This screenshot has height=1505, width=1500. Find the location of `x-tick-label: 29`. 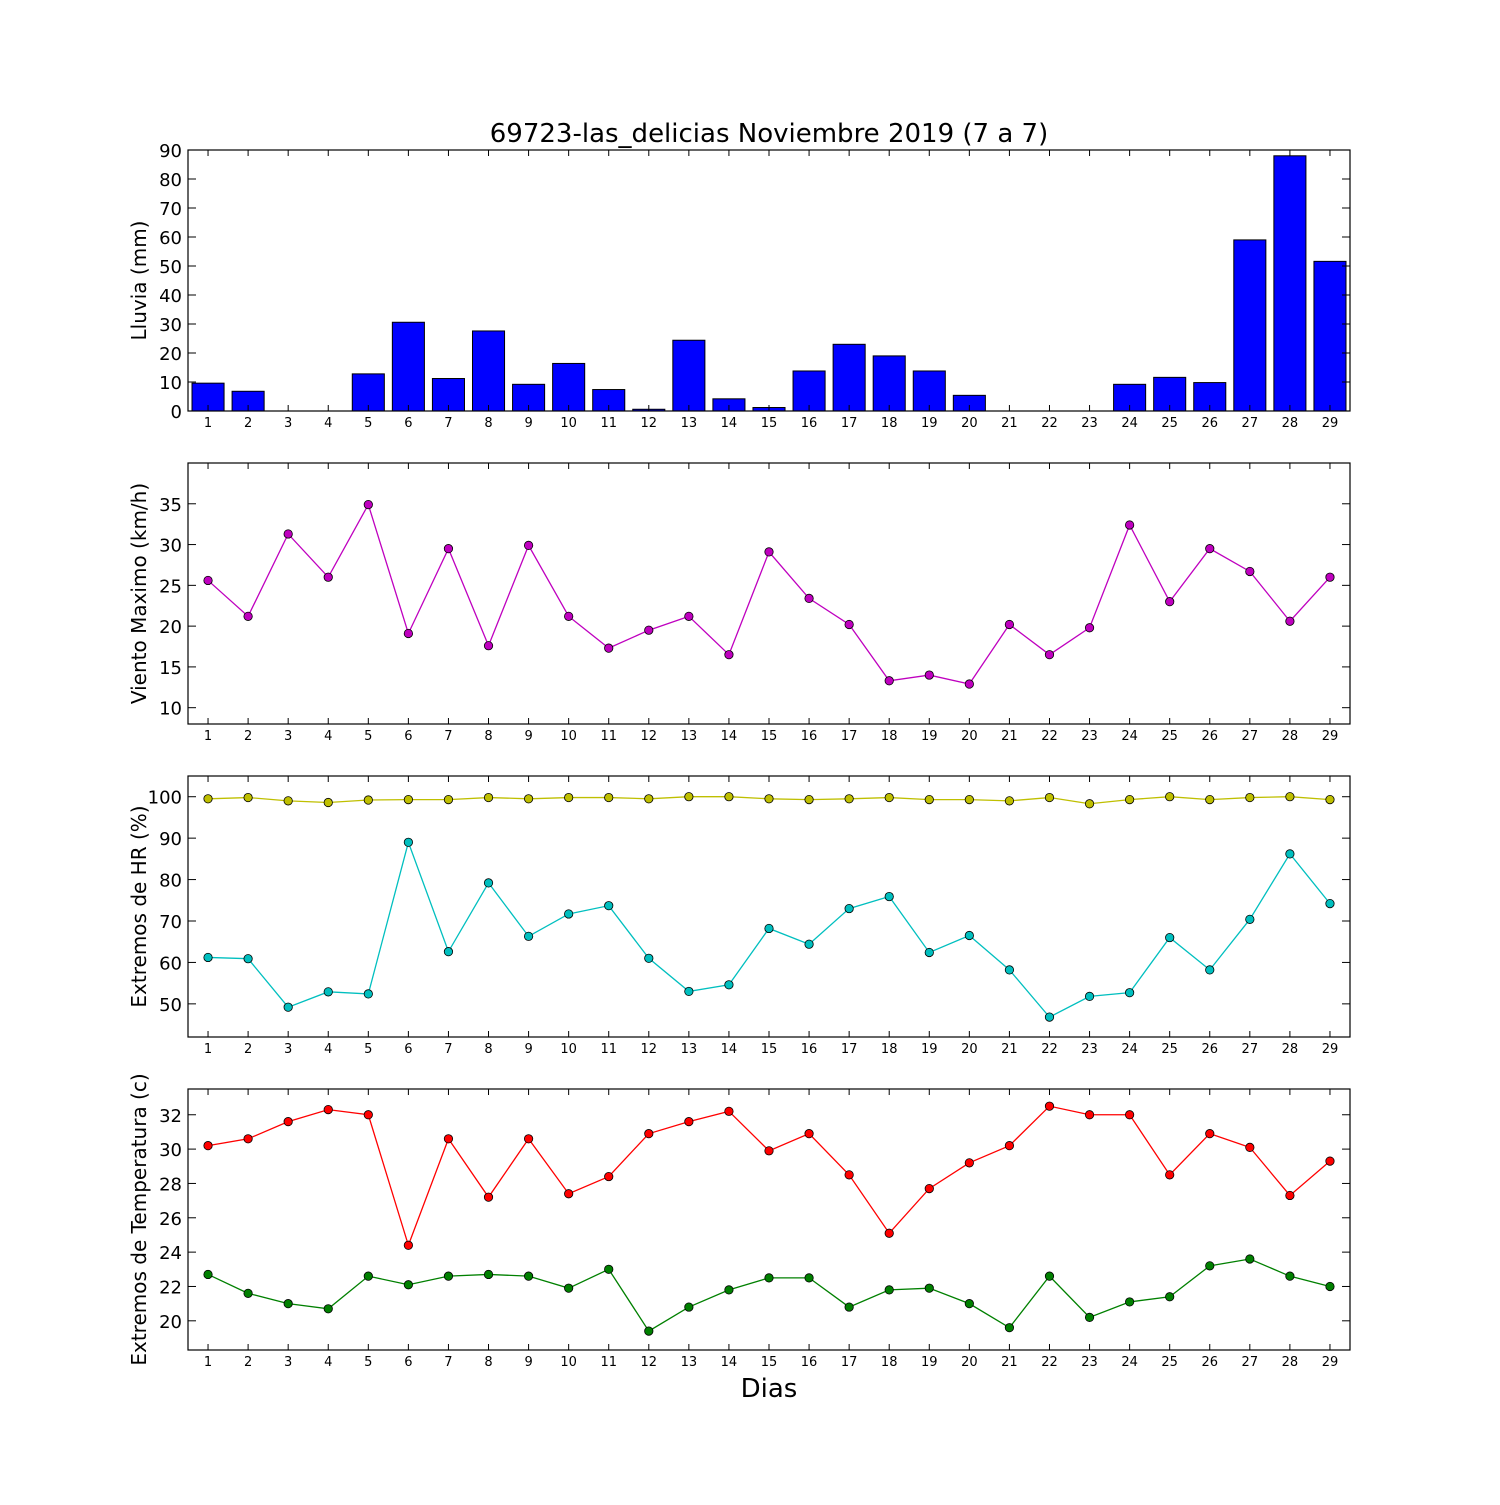

x-tick-label: 29 is located at coordinates (1330, 1362).